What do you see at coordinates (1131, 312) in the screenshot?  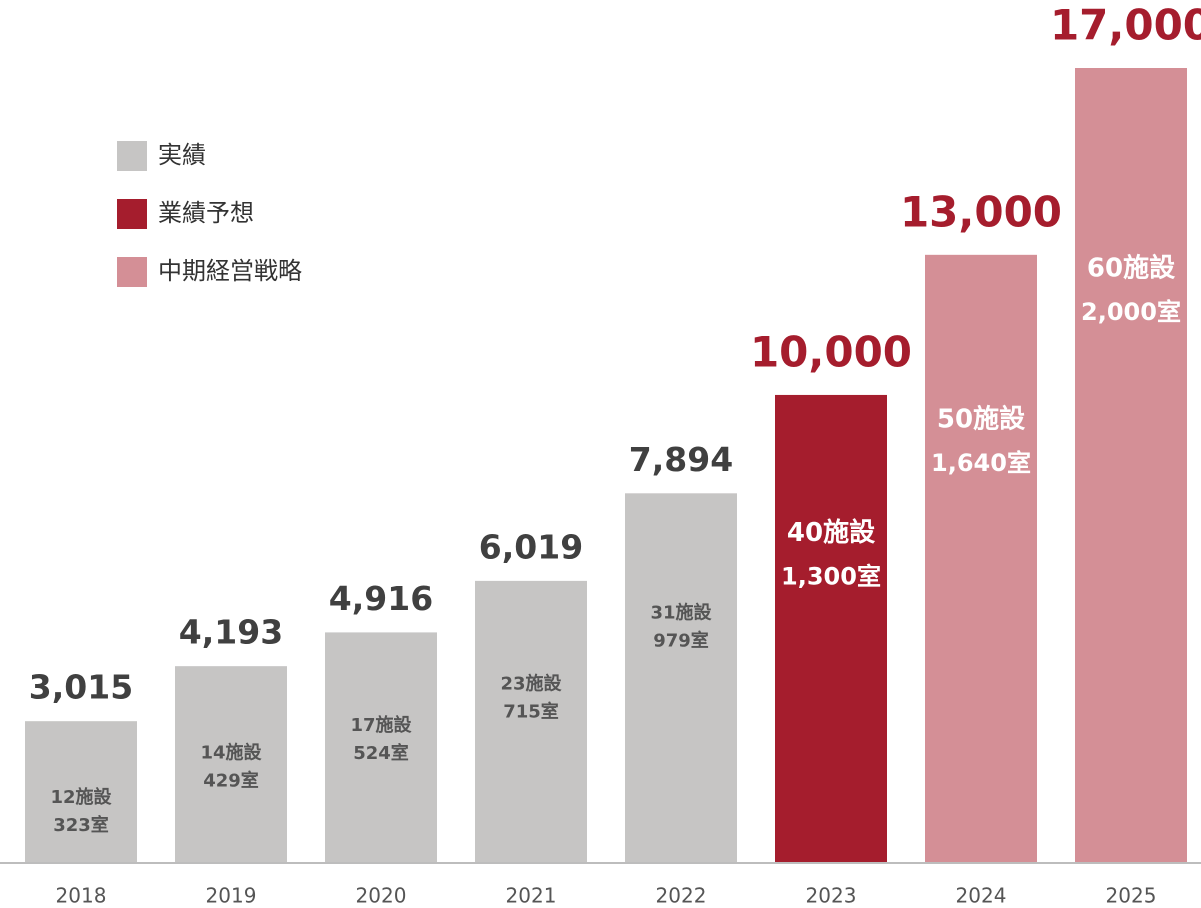 I see `room-label: 2,000室` at bounding box center [1131, 312].